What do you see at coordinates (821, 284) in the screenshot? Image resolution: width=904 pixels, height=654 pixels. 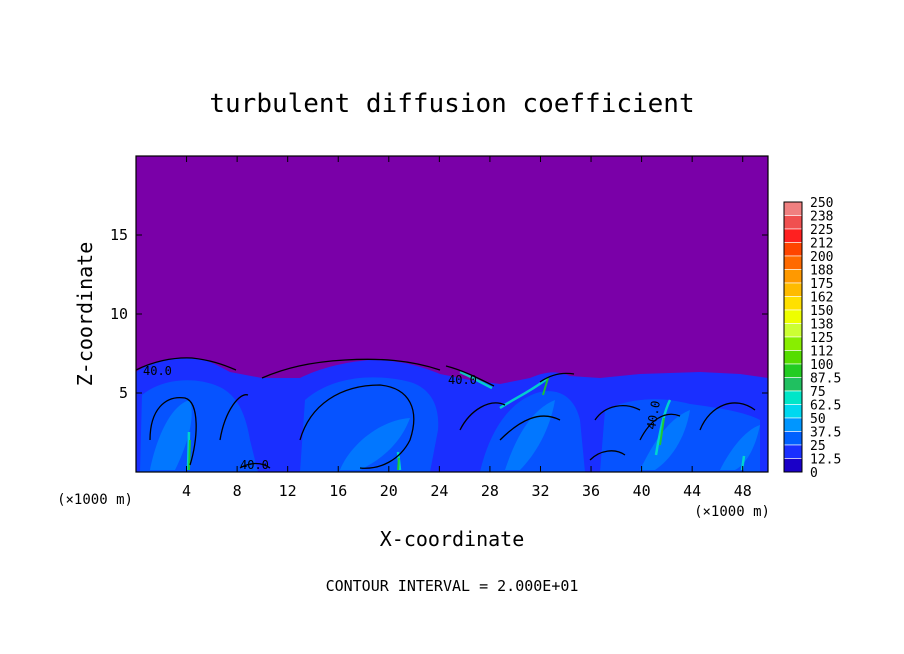 I see `colorbar-label: 175` at bounding box center [821, 284].